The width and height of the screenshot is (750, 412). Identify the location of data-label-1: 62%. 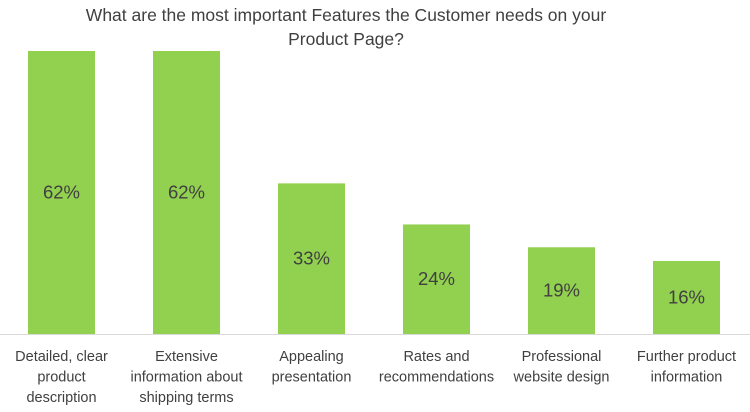
(61, 192).